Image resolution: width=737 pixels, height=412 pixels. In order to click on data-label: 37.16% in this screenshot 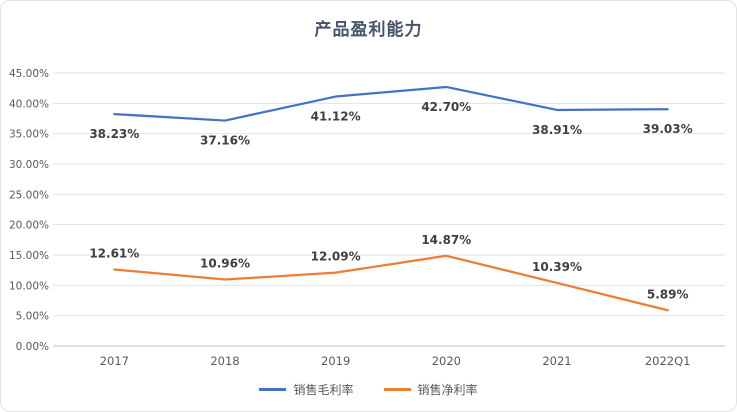, I will do `click(225, 141)`.